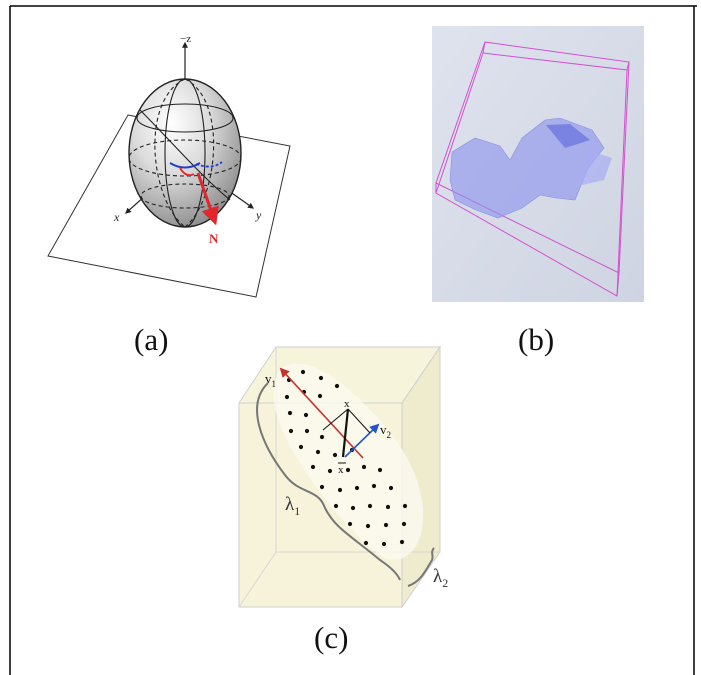  Describe the element at coordinates (258, 215) in the screenshot. I see `y-axis-label: y` at that location.